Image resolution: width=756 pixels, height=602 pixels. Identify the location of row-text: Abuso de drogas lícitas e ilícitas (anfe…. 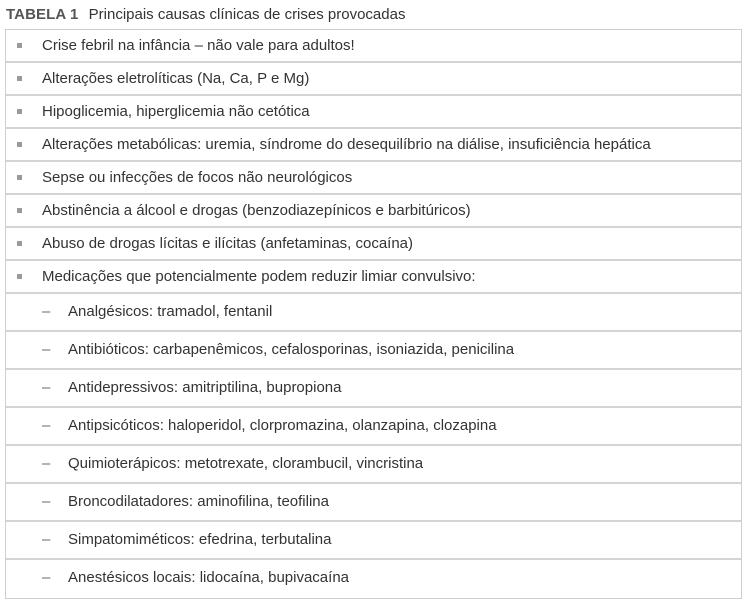
(228, 243).